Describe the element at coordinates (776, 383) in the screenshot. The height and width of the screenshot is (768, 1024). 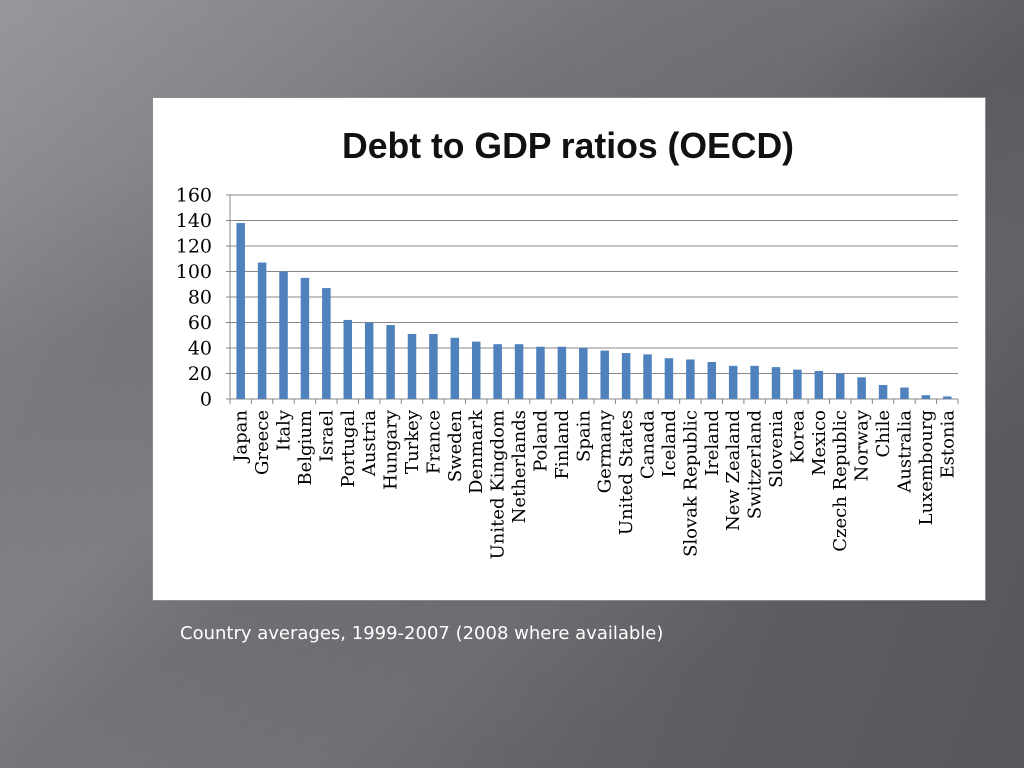
I see `bar-slovenia` at that location.